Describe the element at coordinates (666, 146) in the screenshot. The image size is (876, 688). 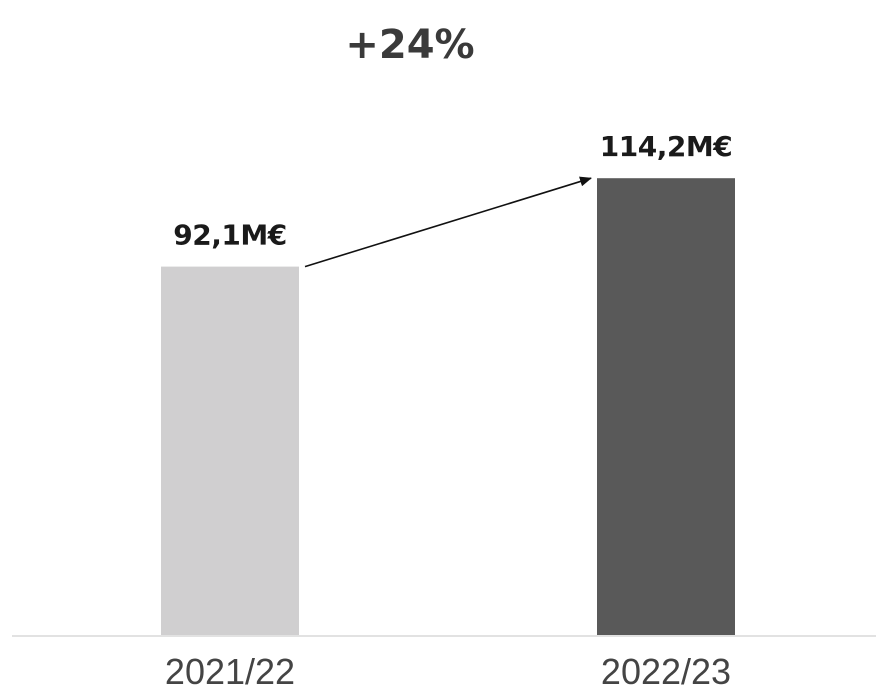
I see `value-label-2022-23: 114,2M€` at that location.